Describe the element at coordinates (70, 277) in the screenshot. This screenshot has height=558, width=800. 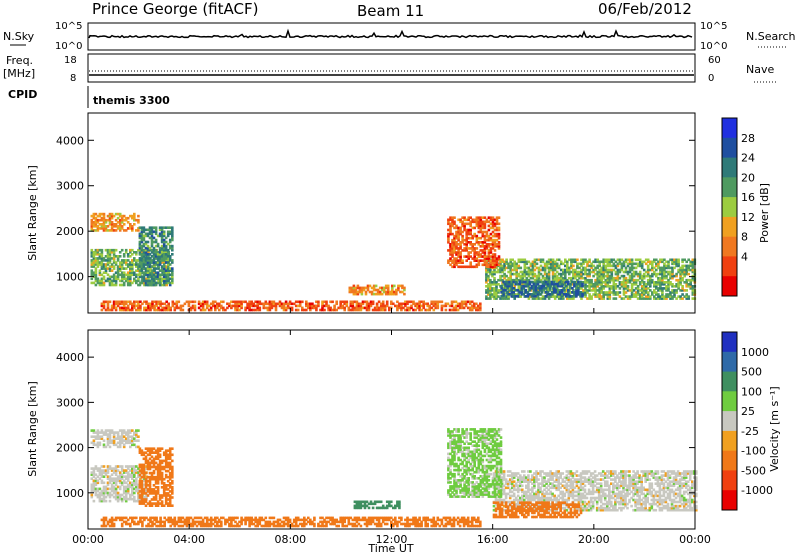
I see `y-tick-label: 1000` at that location.